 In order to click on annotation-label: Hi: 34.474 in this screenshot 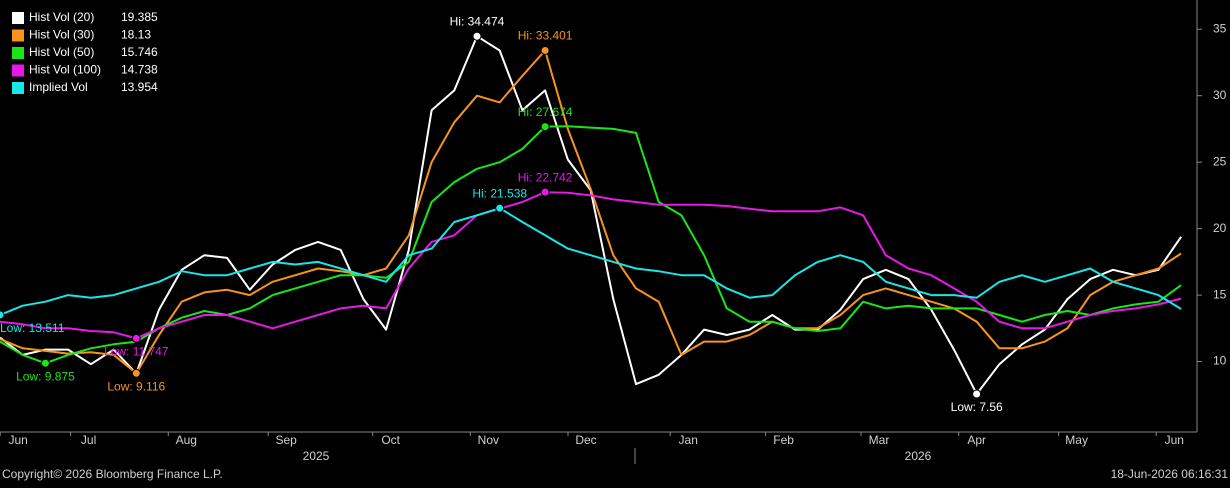, I will do `click(477, 21)`.